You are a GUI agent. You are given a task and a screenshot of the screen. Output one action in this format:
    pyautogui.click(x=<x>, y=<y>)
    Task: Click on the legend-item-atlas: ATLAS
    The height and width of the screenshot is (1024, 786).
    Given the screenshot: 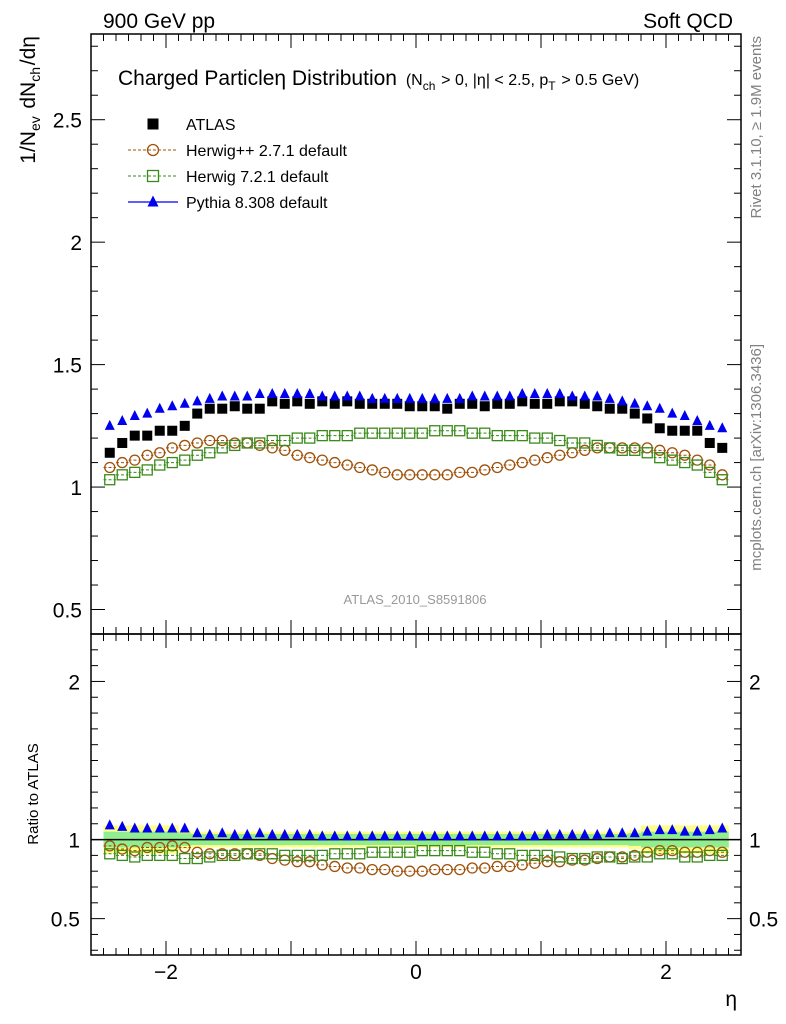 What is the action you would take?
    pyautogui.click(x=191, y=125)
    